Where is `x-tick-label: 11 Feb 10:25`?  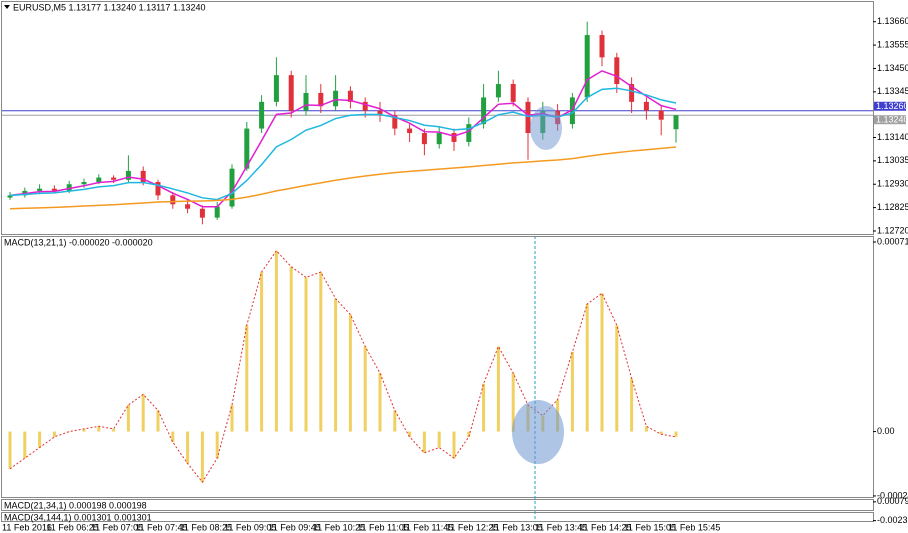 x-tick-label: 11 Feb 10:25 is located at coordinates (339, 527).